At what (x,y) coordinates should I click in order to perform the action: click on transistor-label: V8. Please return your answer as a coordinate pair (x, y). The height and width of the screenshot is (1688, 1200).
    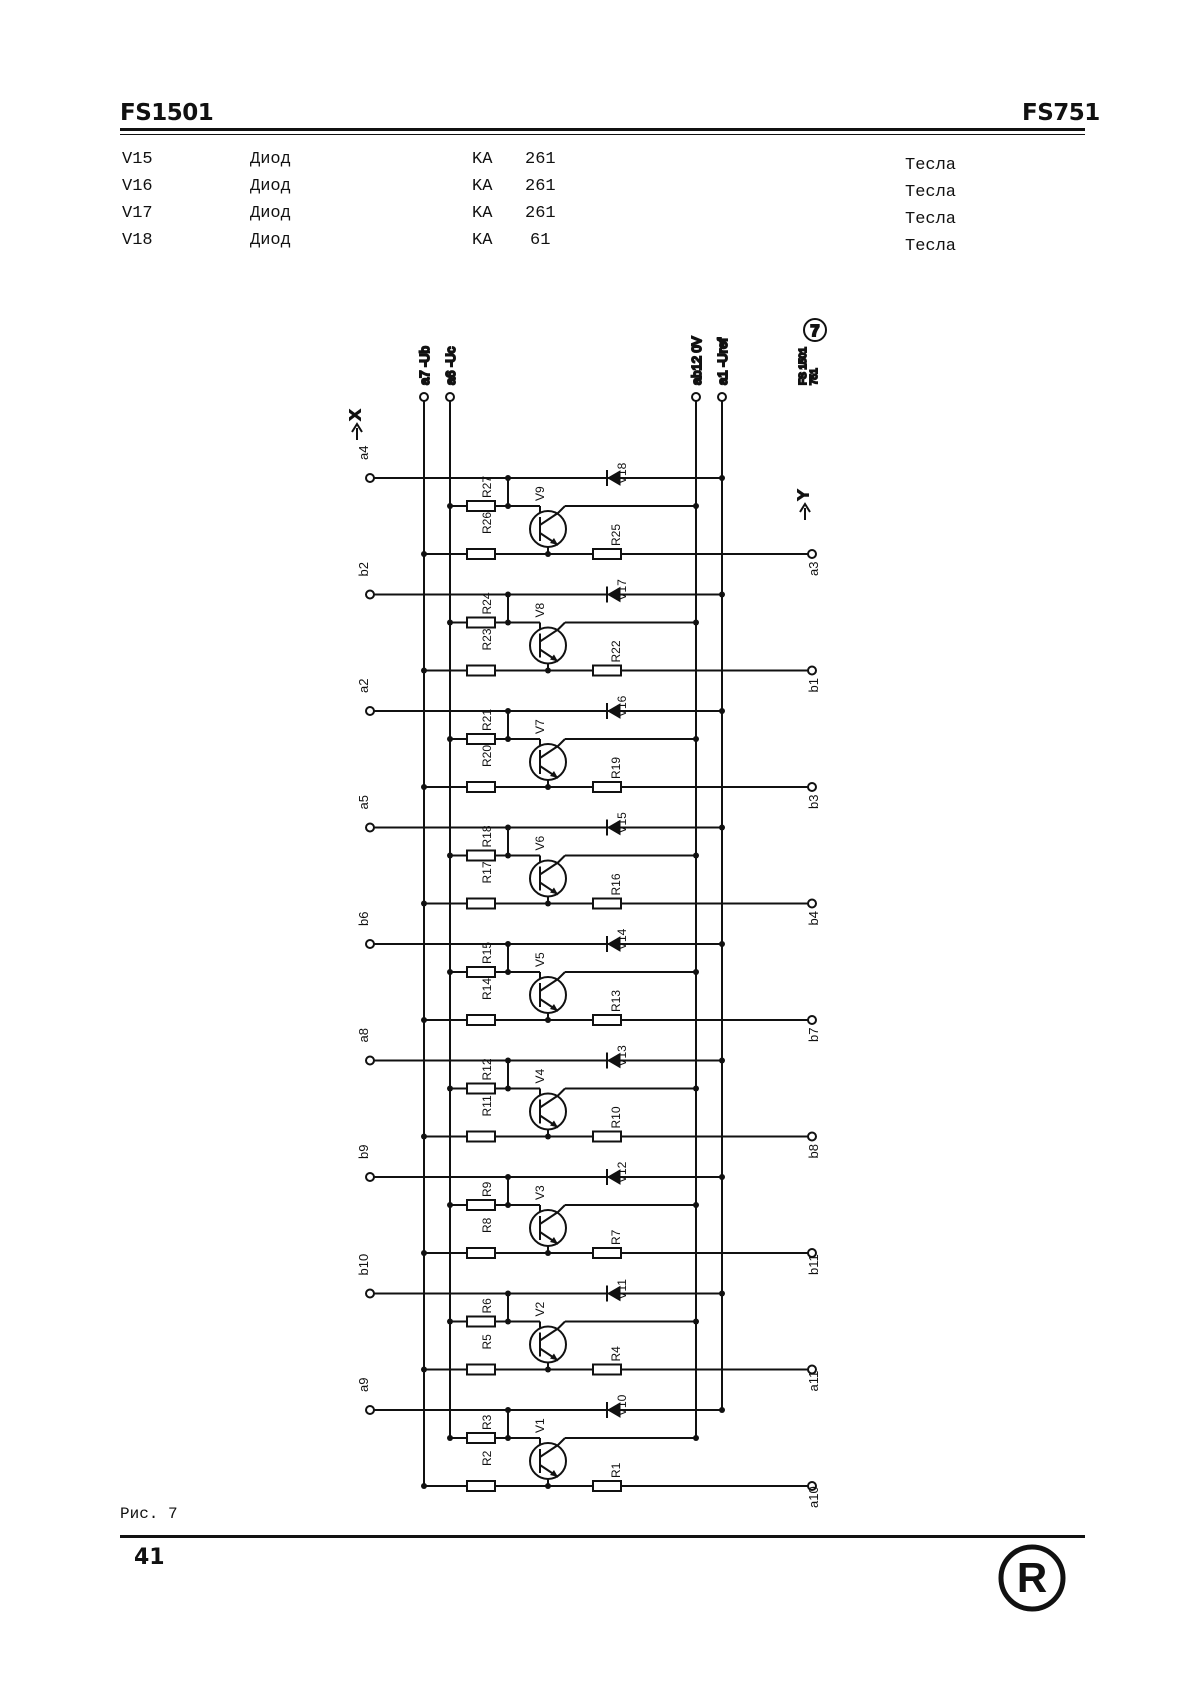
    Looking at the image, I should click on (540, 609).